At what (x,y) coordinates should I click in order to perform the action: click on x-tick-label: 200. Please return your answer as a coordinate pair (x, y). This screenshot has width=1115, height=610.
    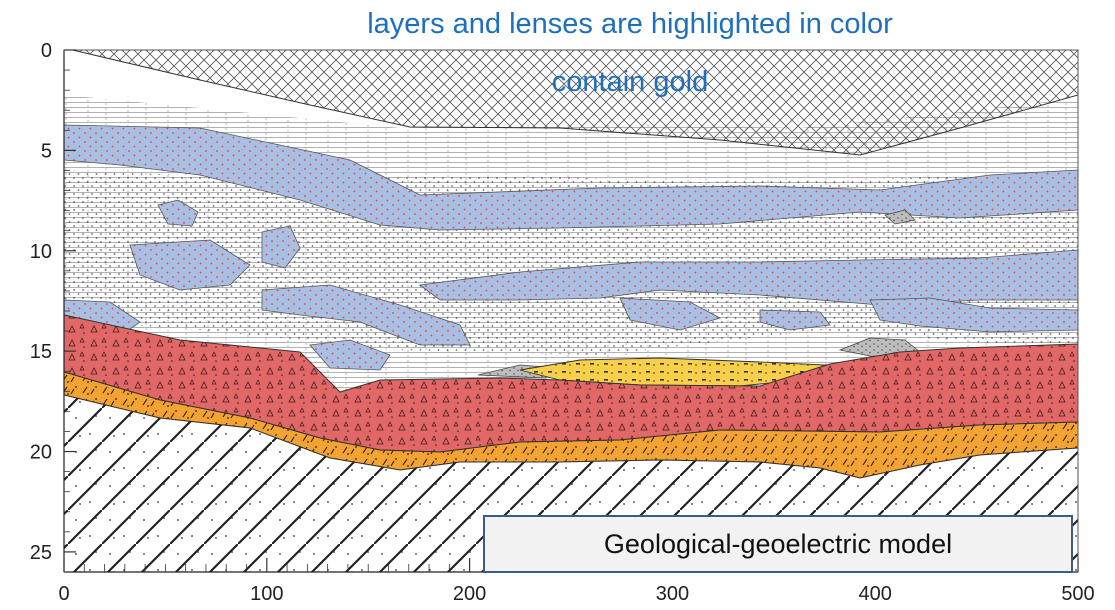
    Looking at the image, I should click on (469, 594).